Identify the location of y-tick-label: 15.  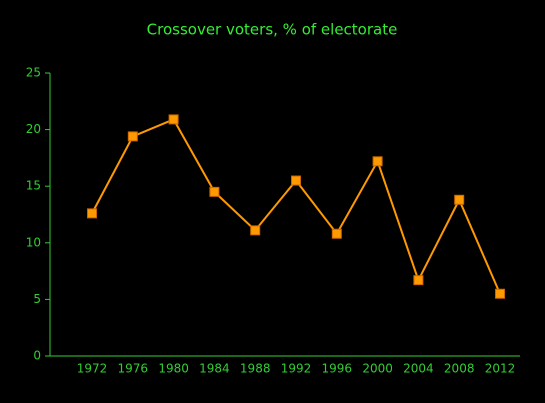
(33, 186).